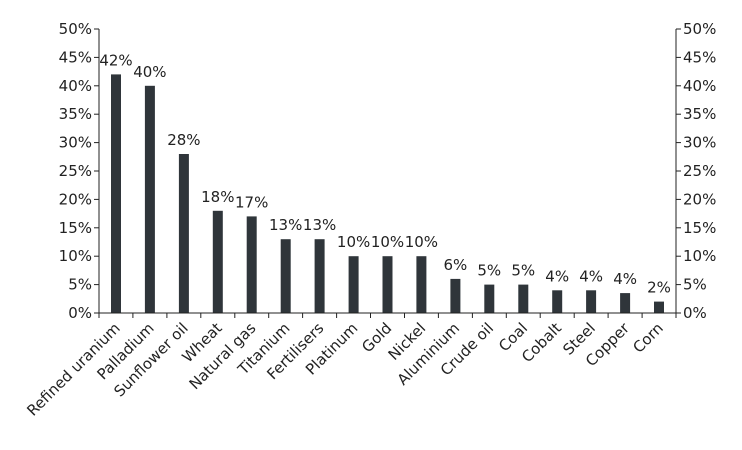 Image resolution: width=742 pixels, height=450 pixels. I want to click on bar-value-label: 28%, so click(183, 140).